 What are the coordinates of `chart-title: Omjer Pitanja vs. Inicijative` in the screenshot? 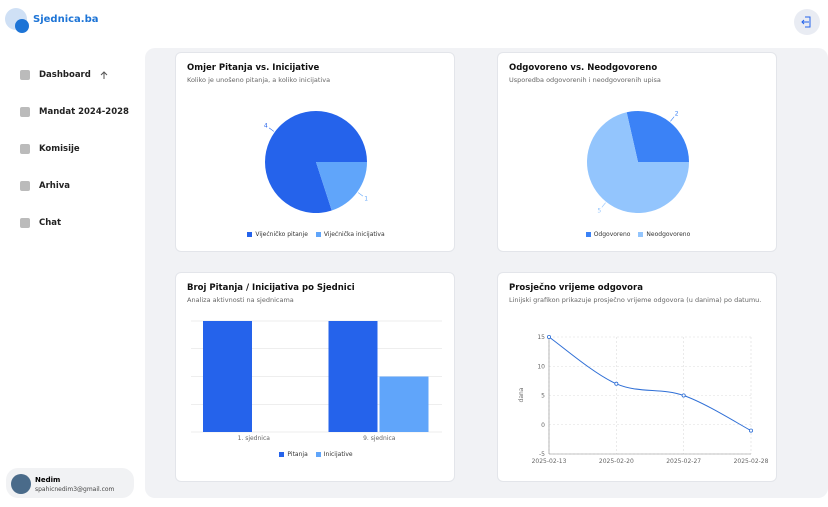 It's located at (253, 68).